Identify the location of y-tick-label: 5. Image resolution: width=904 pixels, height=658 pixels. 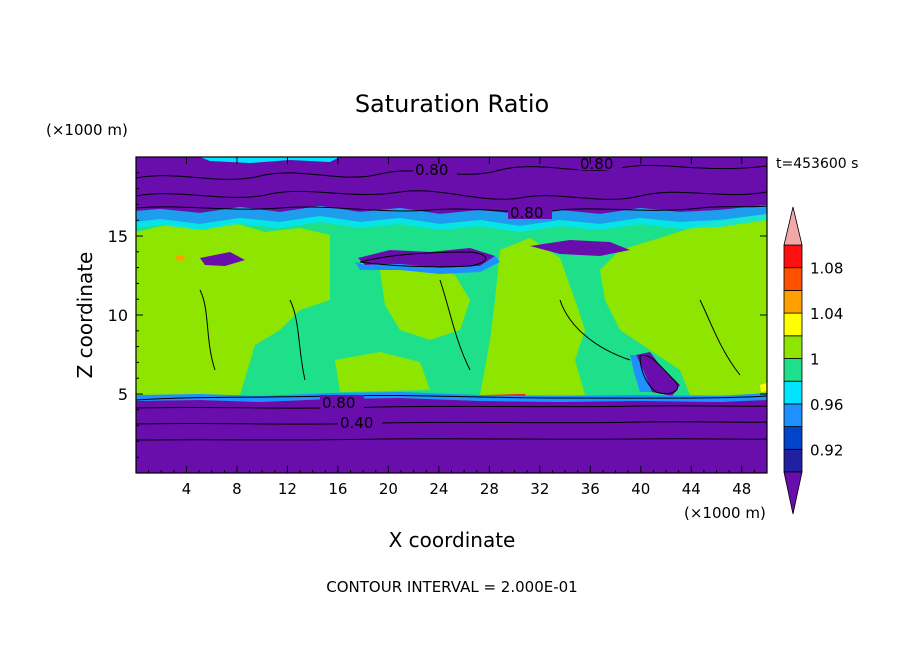
(123, 394).